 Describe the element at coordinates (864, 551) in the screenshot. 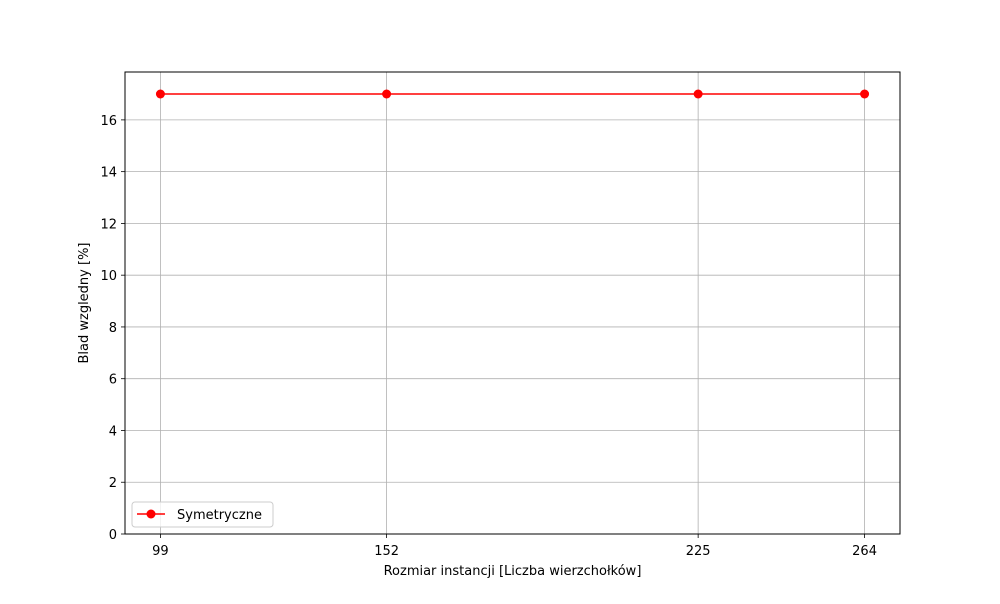

I see `x-tick-label: 264` at that location.